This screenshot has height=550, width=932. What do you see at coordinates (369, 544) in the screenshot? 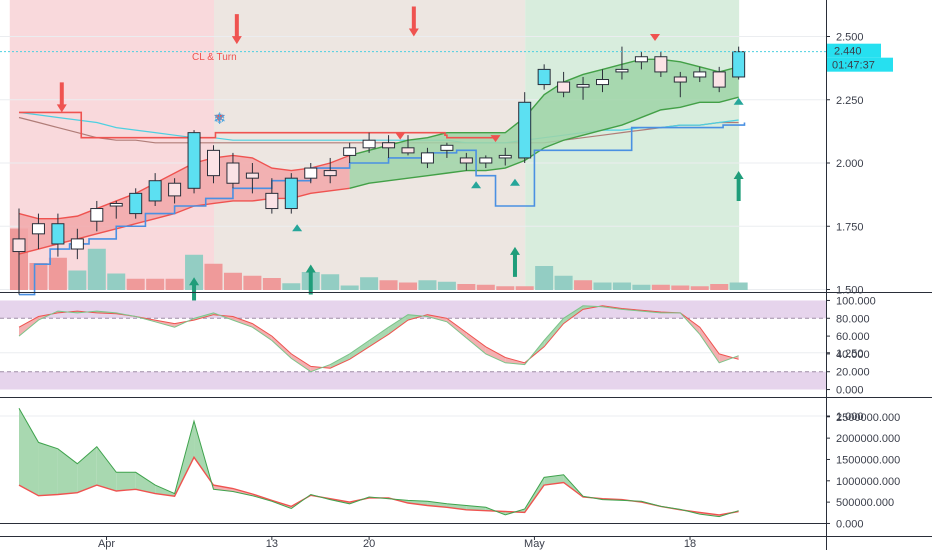
I see `x-tick-label: 20` at bounding box center [369, 544].